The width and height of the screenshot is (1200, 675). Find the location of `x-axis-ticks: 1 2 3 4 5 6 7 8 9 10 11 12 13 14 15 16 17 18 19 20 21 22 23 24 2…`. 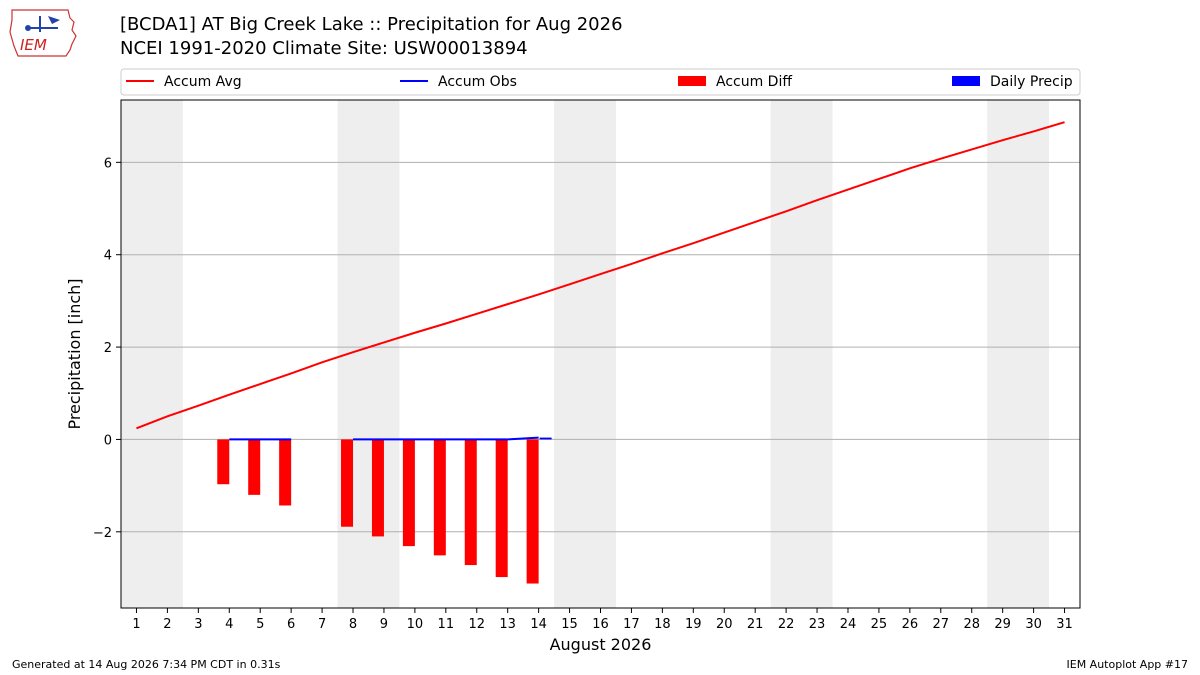

x-axis-ticks: 1 2 3 4 5 6 7 8 9 10 11 12 13 14 15 16 17 18 19 20 21 22 23 24 2… is located at coordinates (602, 620).